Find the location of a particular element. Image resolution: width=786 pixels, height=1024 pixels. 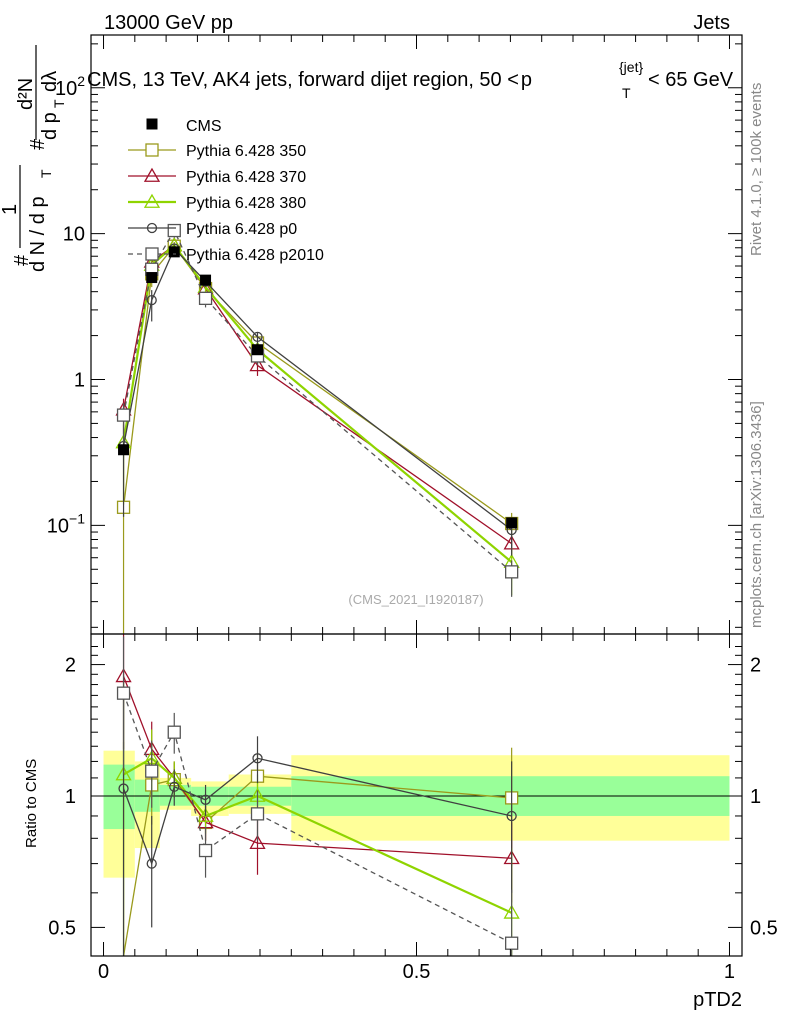

legend-label-p350: Pythia 6.428 350 is located at coordinates (246, 151).